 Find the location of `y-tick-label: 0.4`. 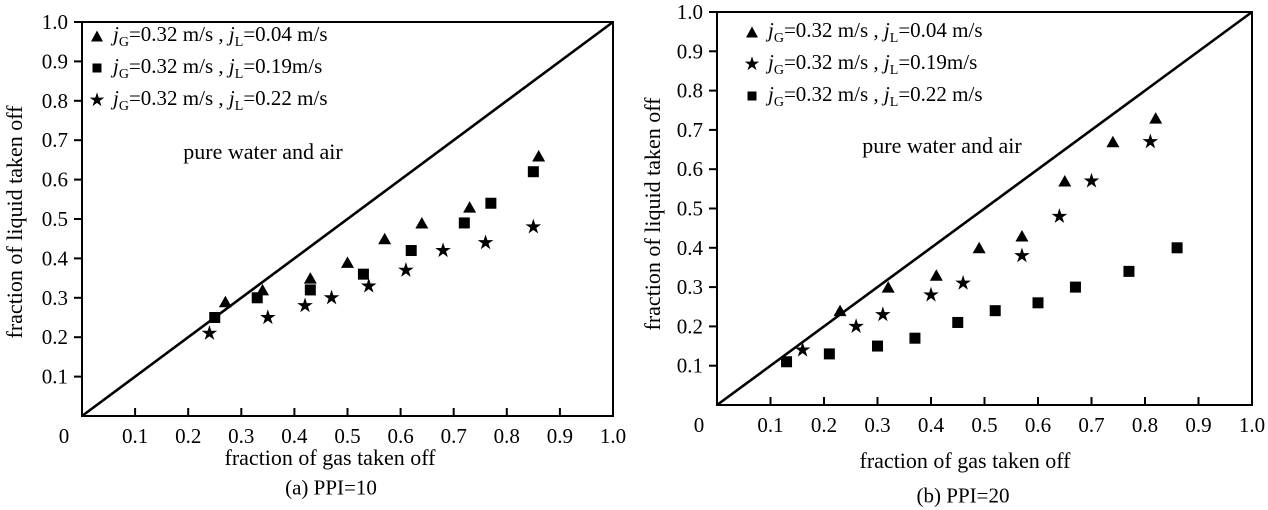

y-tick-label: 0.4 is located at coordinates (690, 248).